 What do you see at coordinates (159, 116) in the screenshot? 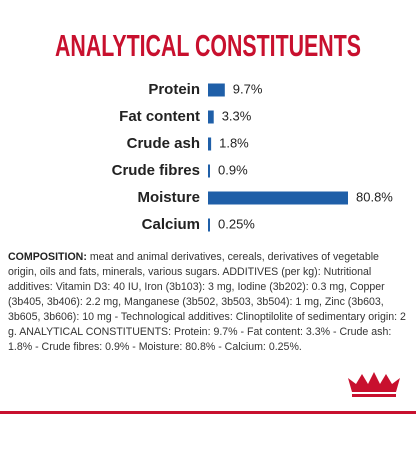
I see `category-label: Fat content` at bounding box center [159, 116].